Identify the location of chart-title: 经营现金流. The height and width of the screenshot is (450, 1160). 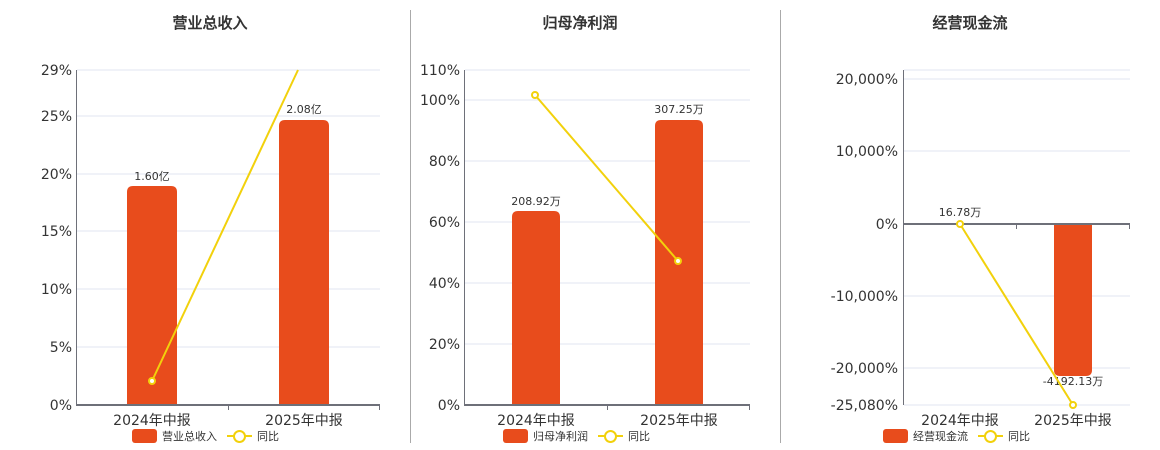
(970, 23).